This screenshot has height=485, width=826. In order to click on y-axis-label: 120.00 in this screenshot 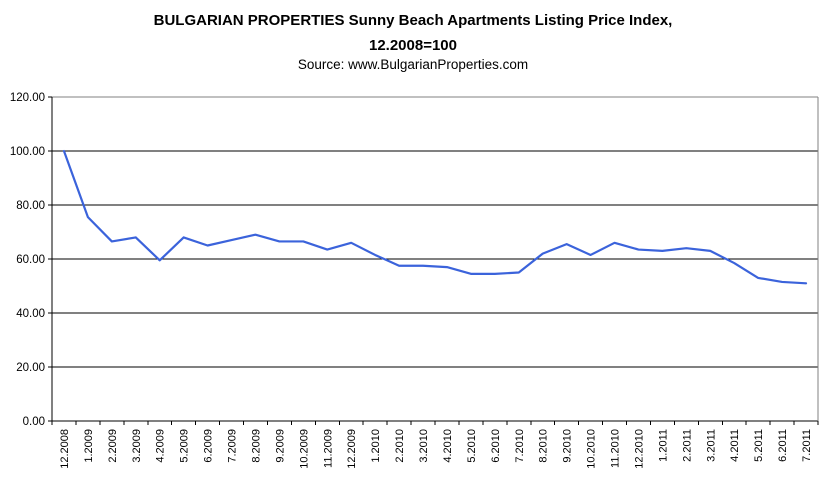, I will do `click(27, 98)`.